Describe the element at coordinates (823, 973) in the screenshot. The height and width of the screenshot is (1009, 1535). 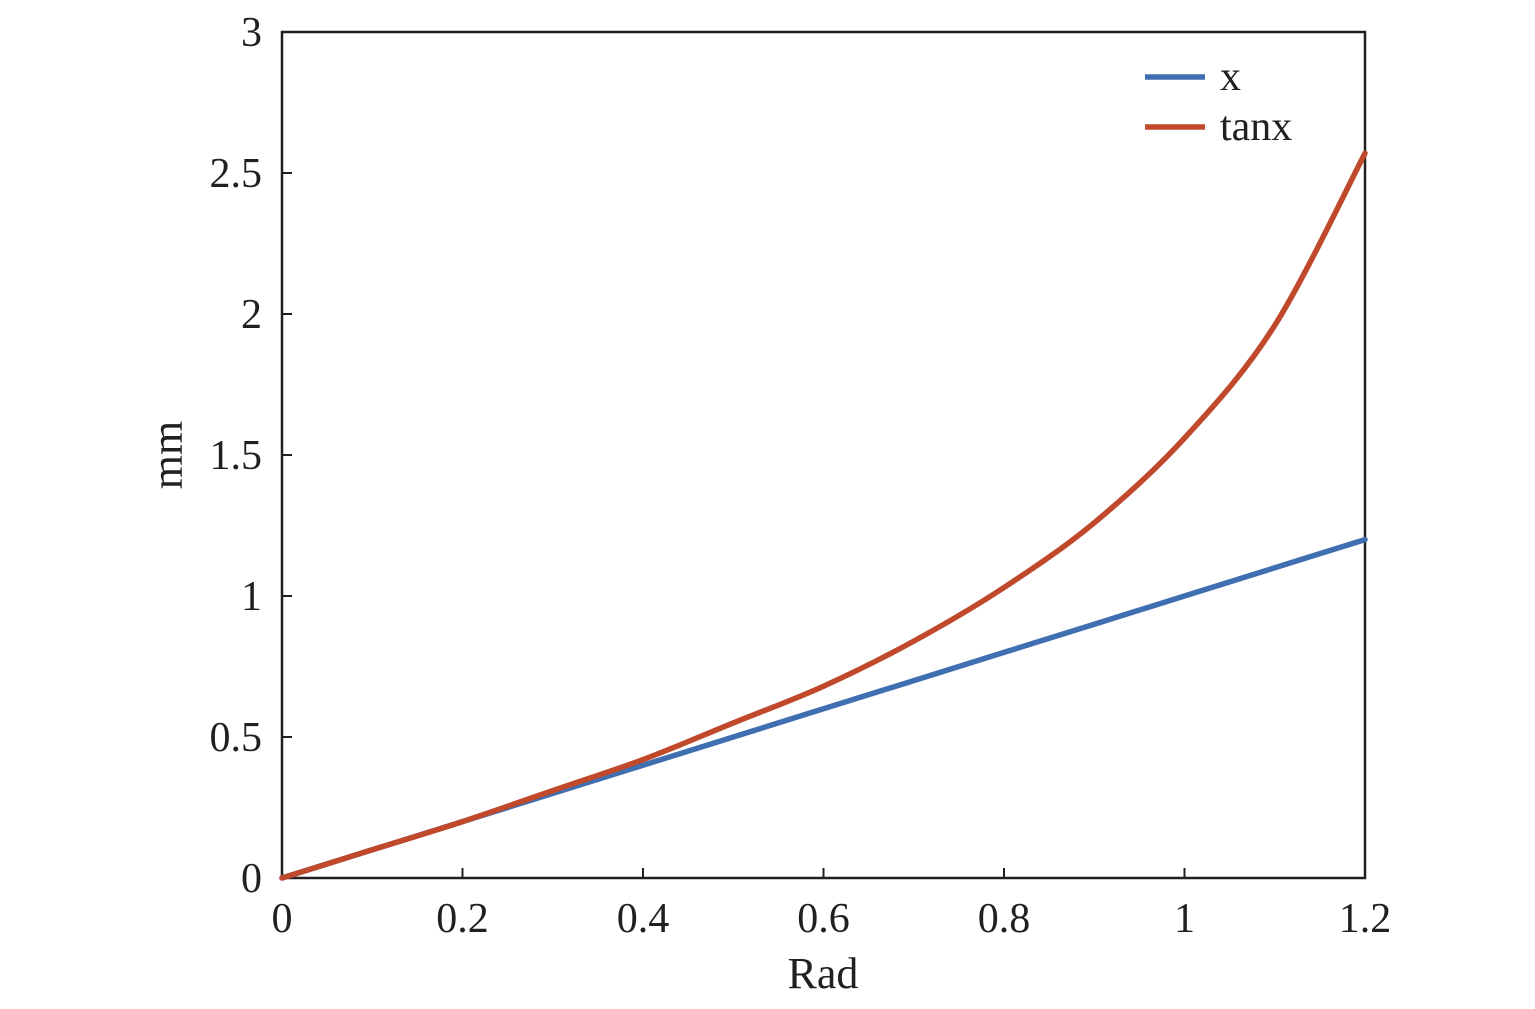
I see `x-axis-title: Rad` at that location.